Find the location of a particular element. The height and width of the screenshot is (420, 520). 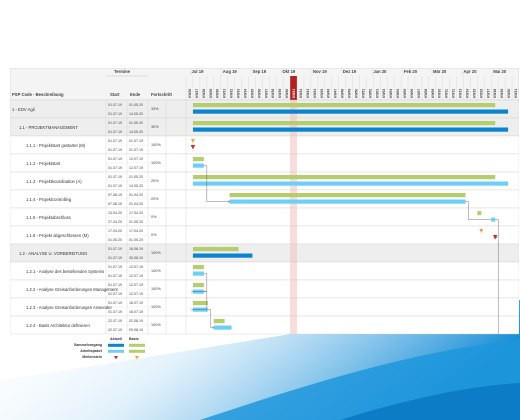

task-actual-end: 16.07.19 is located at coordinates (136, 311).